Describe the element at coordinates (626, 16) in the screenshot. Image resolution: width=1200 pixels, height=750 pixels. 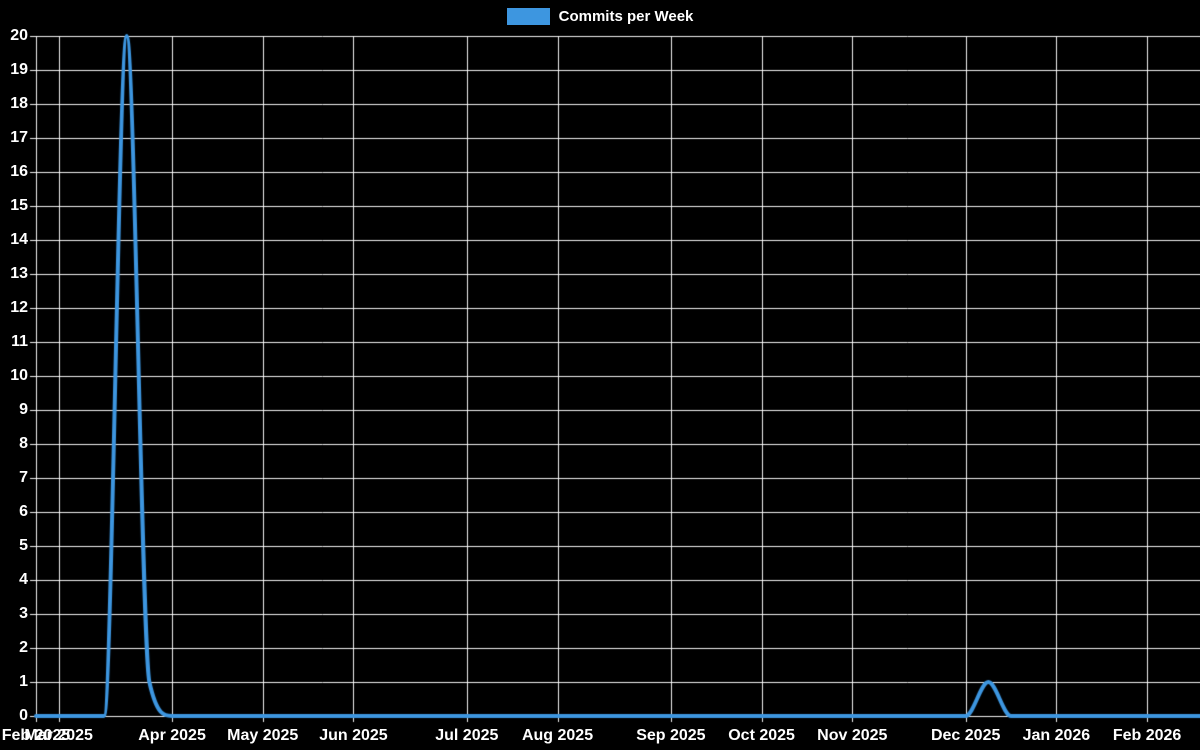
I see `legend-label: Commits per Week` at that location.